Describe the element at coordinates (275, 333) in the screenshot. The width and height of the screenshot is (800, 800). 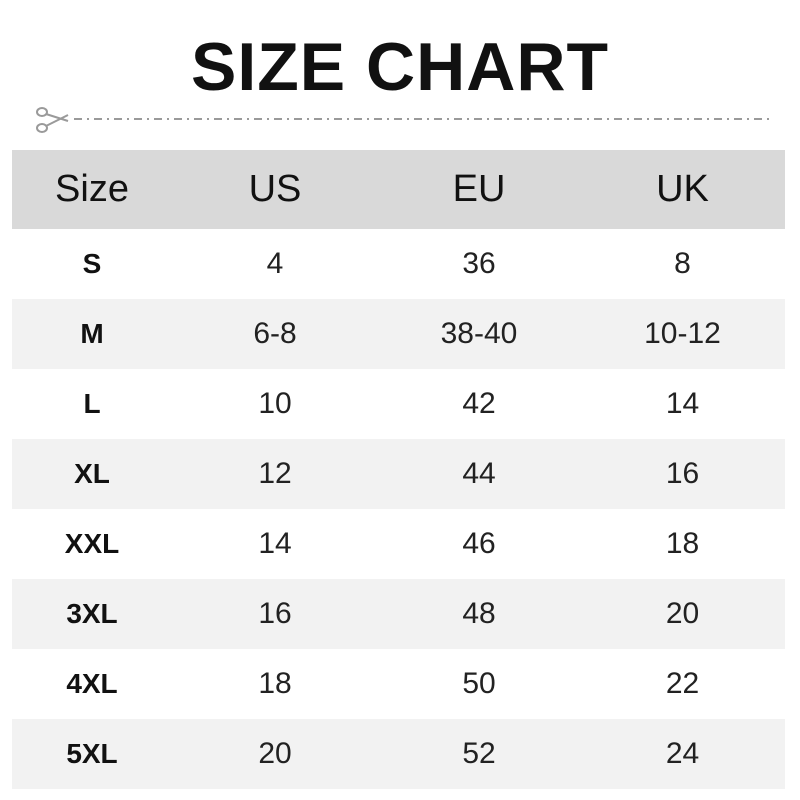
I see `cell-us: 6-8` at that location.